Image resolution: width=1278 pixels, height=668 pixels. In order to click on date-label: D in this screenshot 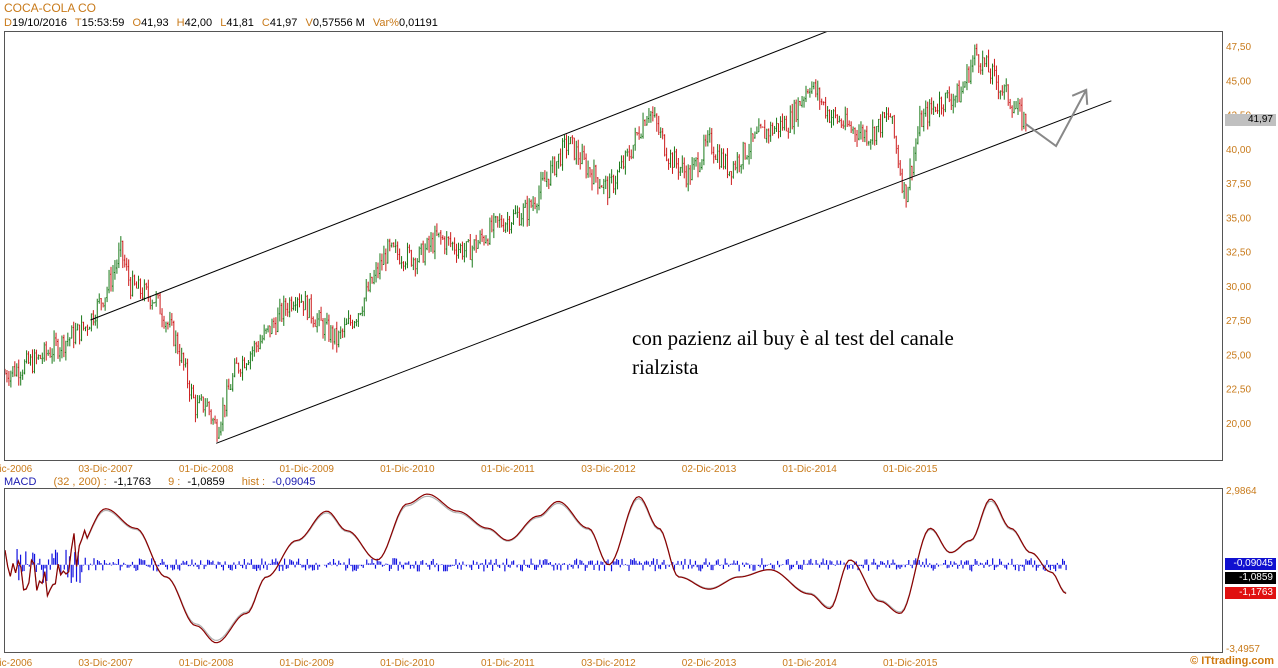, I will do `click(8, 23)`.